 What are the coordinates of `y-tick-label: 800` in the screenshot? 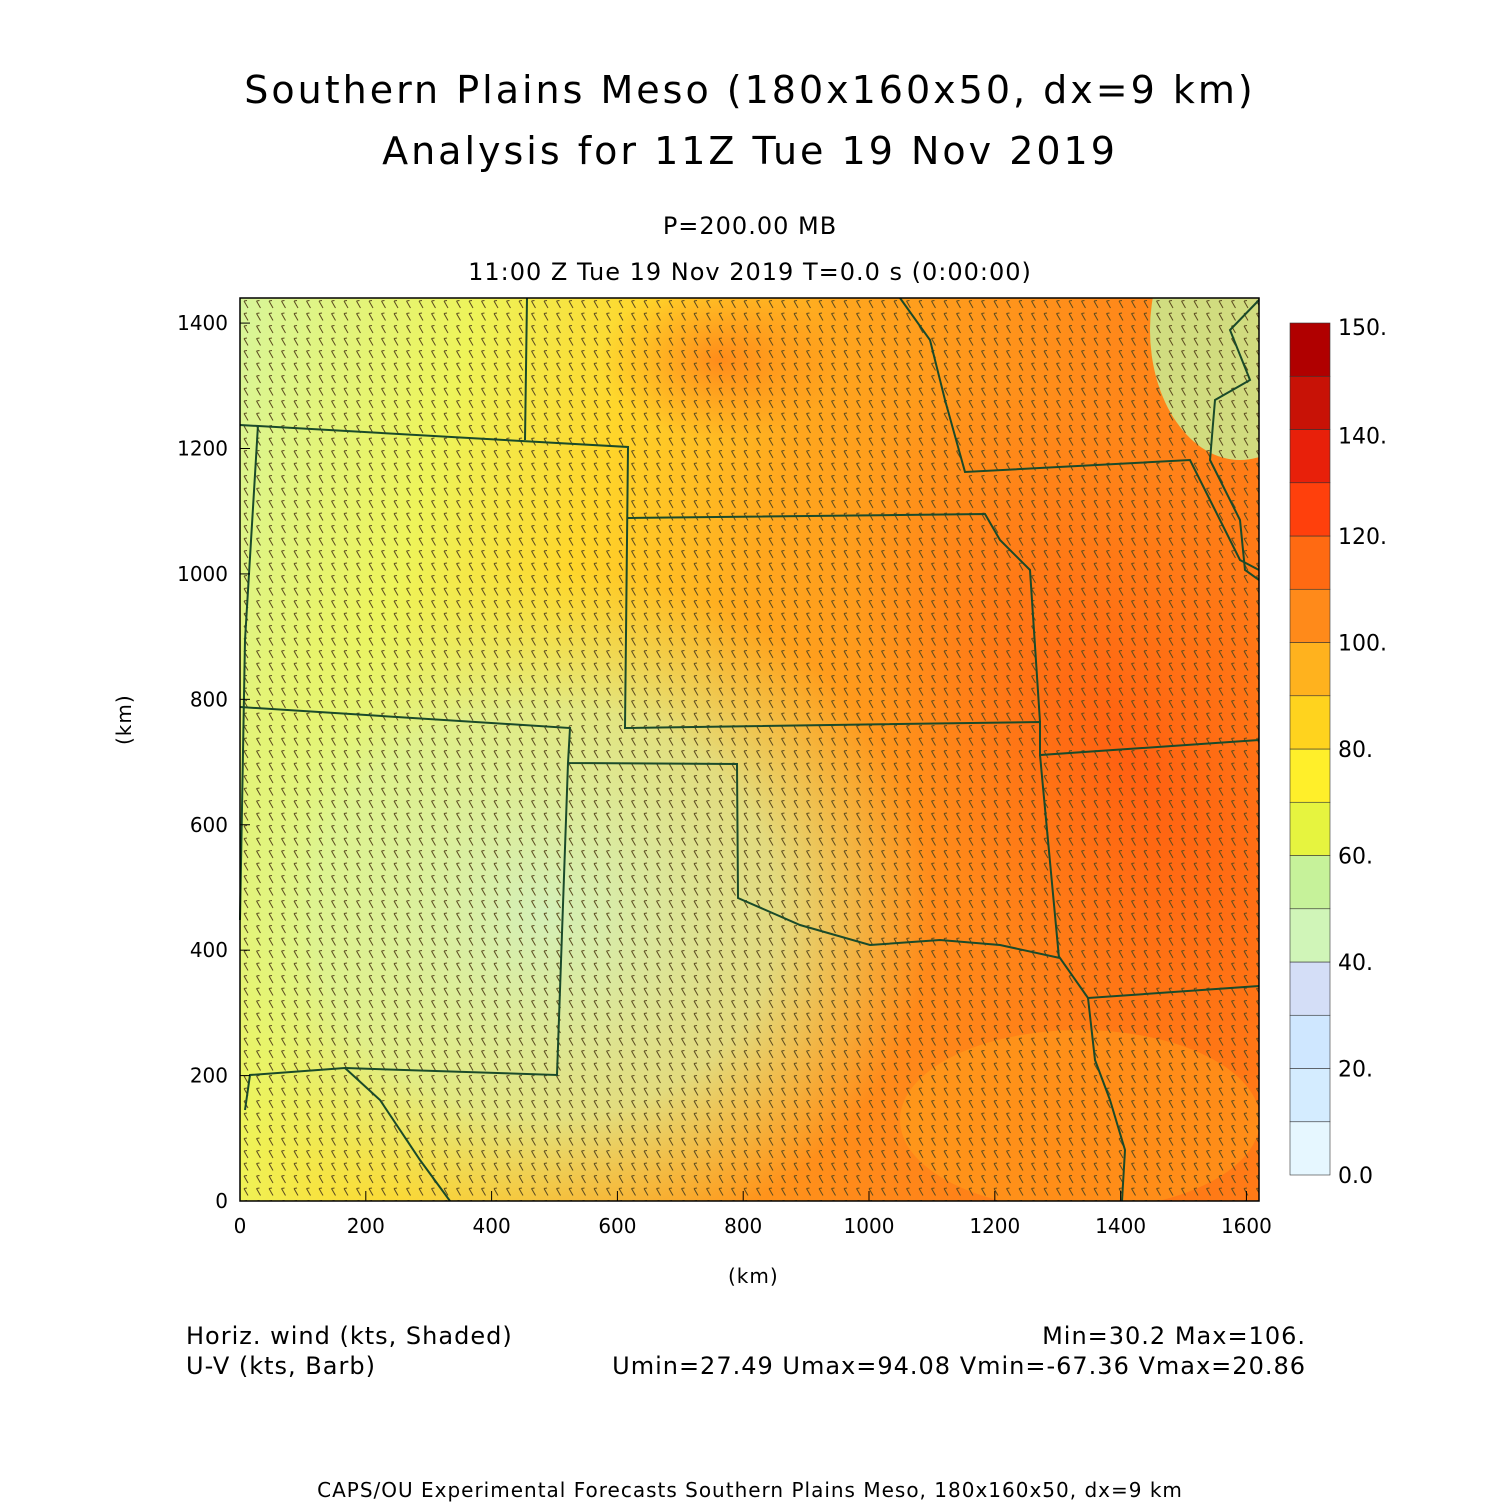 It's located at (209, 699).